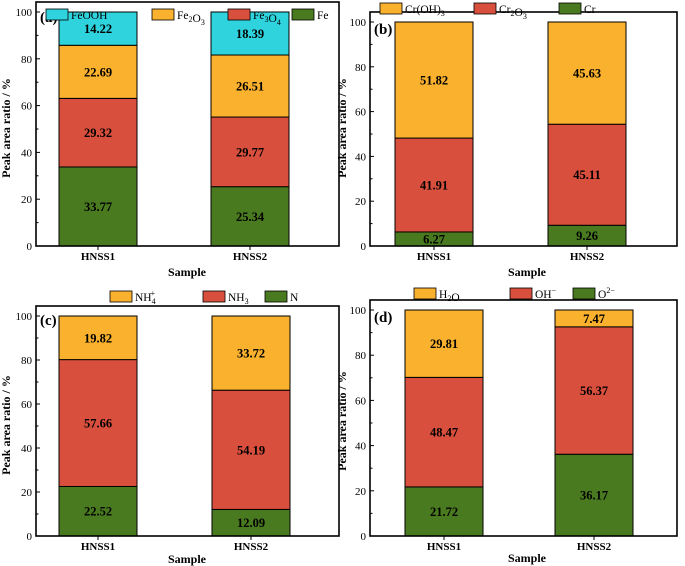 The width and height of the screenshot is (685, 566). What do you see at coordinates (383, 318) in the screenshot?
I see `panel-label: (d)` at bounding box center [383, 318].